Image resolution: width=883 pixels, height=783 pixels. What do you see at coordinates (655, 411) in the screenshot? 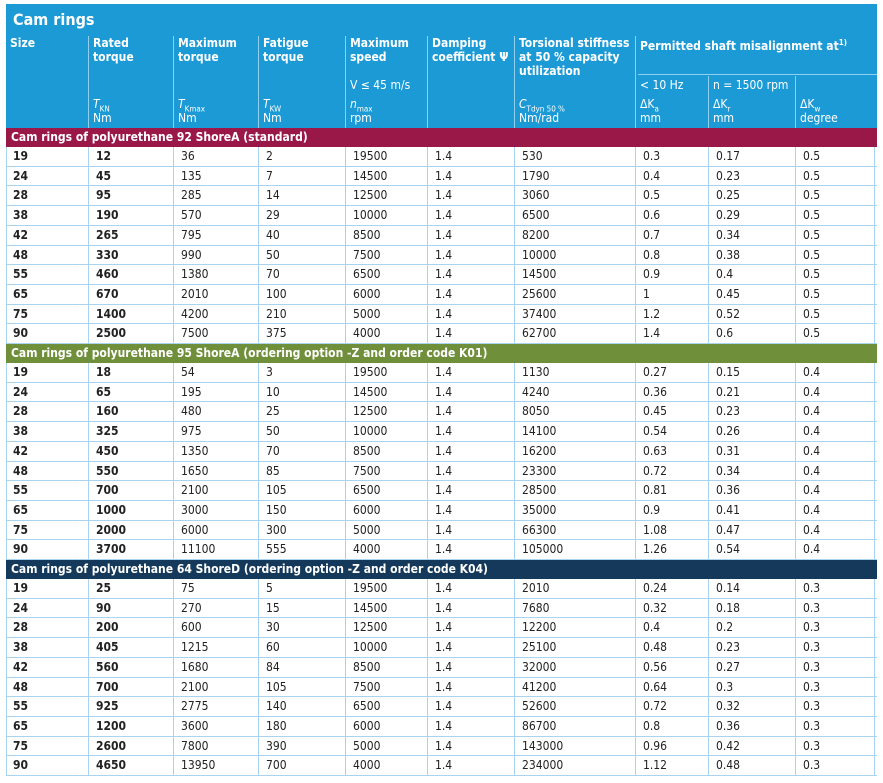
I see `table-cell: 0.45` at bounding box center [655, 411].